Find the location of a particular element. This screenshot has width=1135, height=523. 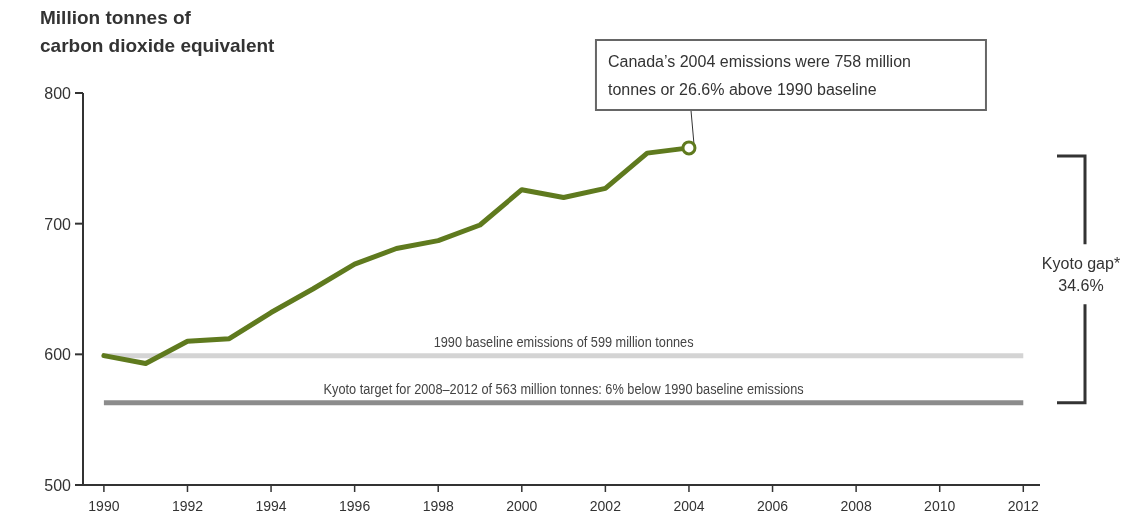

x-tick-label: 2008 is located at coordinates (856, 506).